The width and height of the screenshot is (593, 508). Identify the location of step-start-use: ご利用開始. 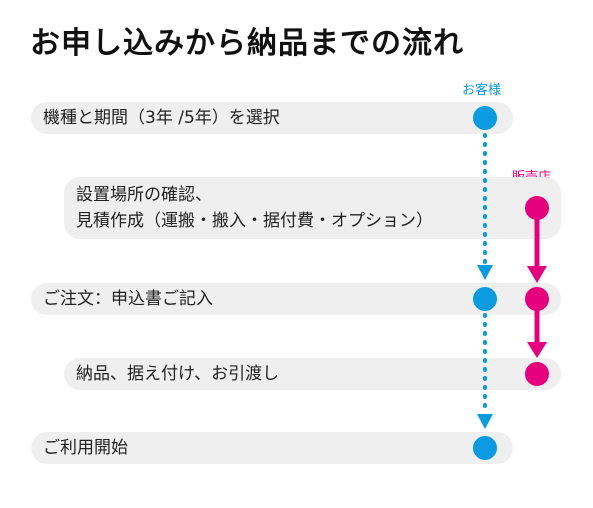
(272, 448).